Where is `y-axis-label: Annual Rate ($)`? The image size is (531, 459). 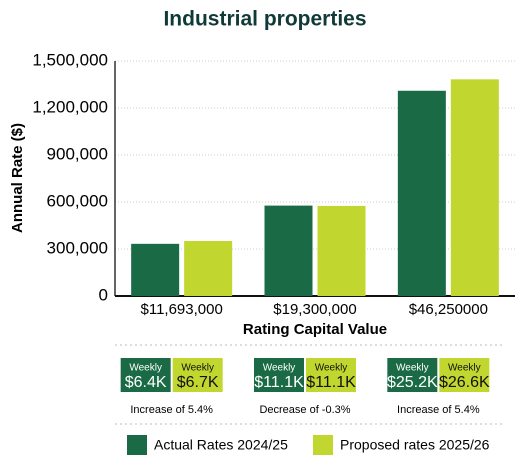
y-axis-label: Annual Rate ($) is located at coordinates (17, 178).